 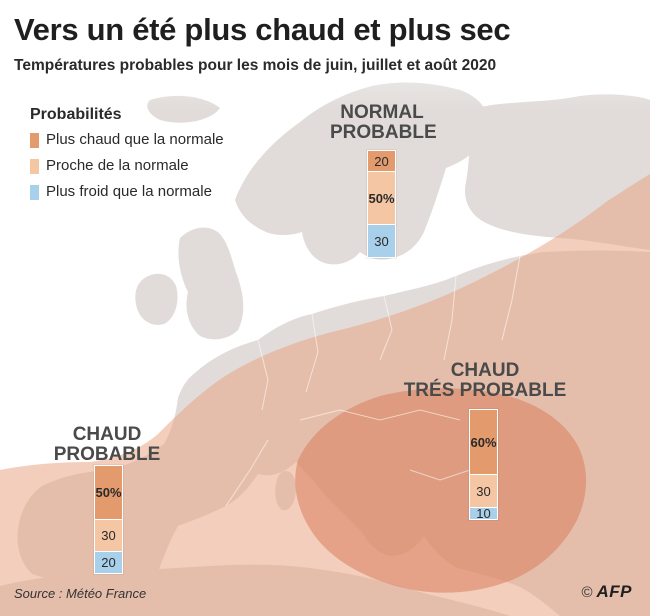 I want to click on probability-bar-southwest: 50% 30 20, so click(x=108, y=519).